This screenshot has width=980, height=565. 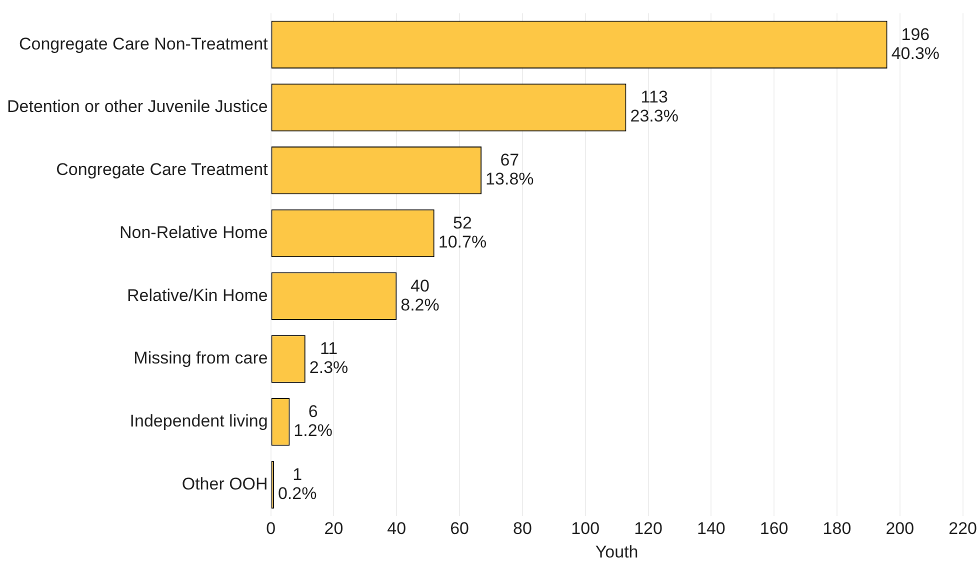 I want to click on x-tick-label: 60, so click(x=459, y=528).